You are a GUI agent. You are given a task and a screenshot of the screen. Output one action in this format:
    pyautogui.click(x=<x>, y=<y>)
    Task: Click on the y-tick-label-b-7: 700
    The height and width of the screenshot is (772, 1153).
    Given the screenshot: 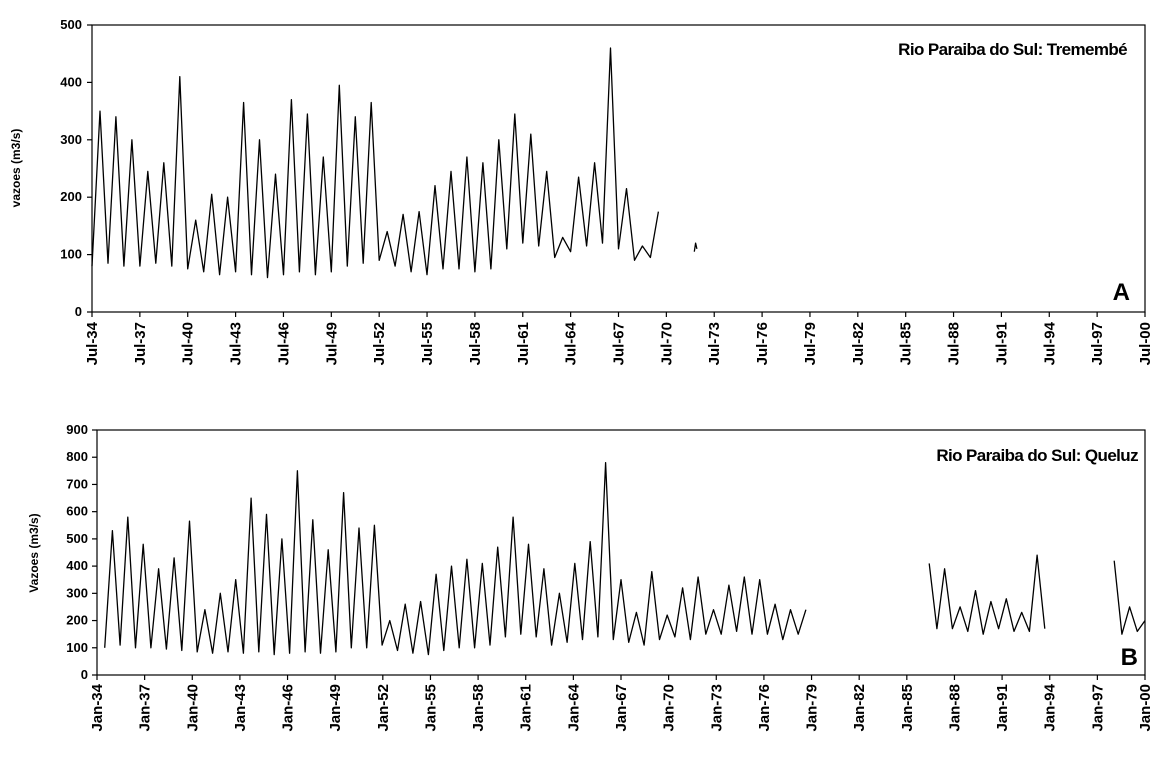 What is the action you would take?
    pyautogui.click(x=77, y=483)
    